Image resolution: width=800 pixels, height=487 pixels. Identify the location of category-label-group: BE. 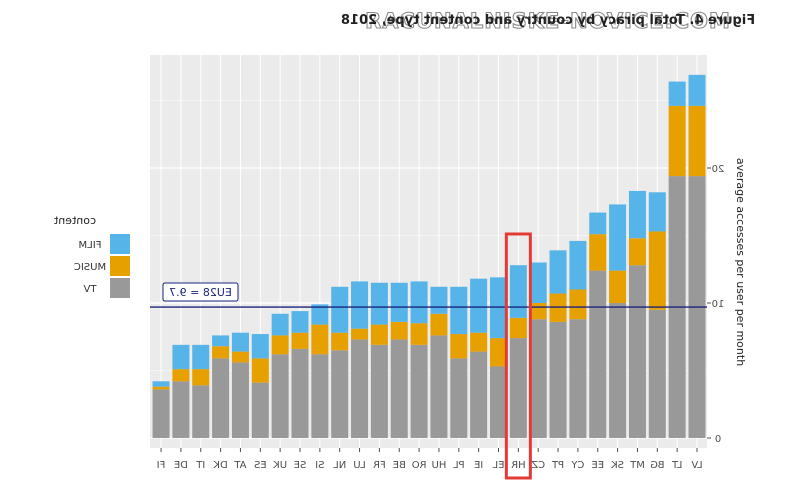
(399, 465).